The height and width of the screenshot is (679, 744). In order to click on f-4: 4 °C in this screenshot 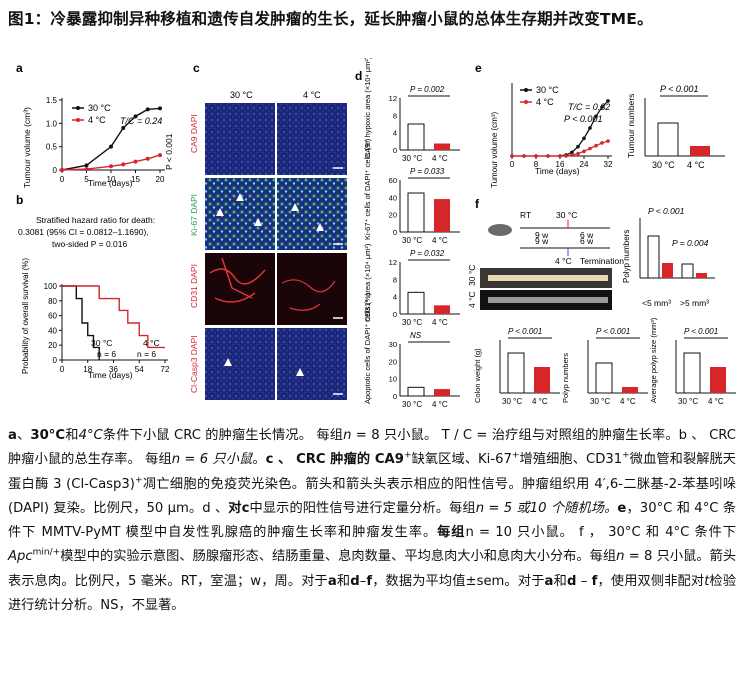, I will do `click(563, 261)`.